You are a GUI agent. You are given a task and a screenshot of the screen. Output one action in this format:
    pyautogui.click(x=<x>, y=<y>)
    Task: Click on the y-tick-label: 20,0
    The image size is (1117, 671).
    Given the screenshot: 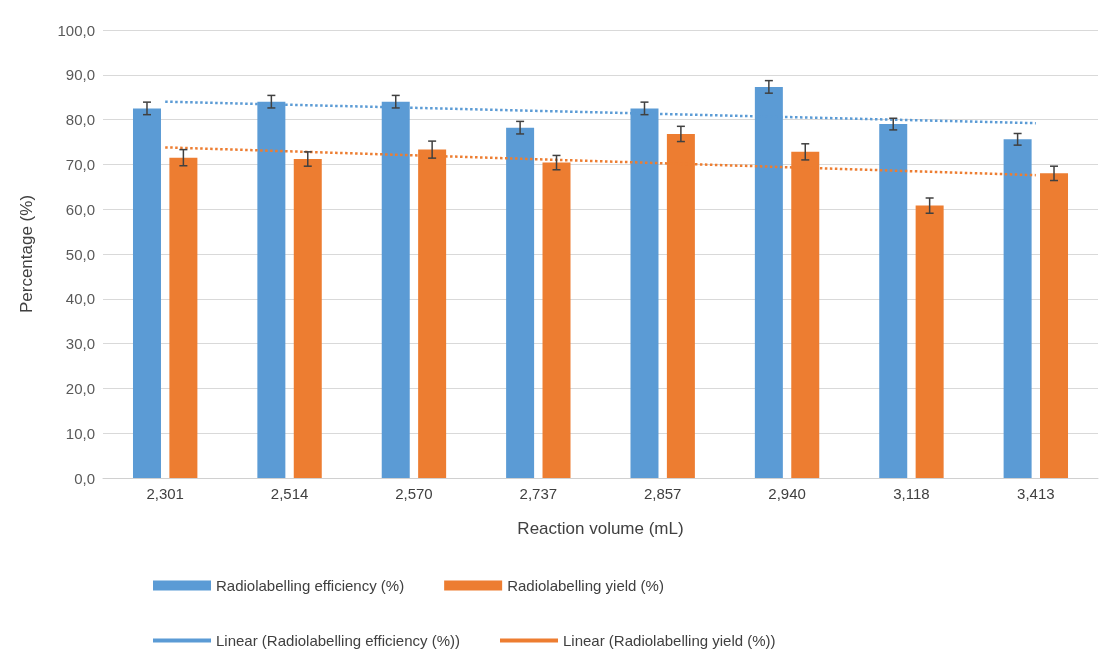 What is the action you would take?
    pyautogui.click(x=80, y=388)
    